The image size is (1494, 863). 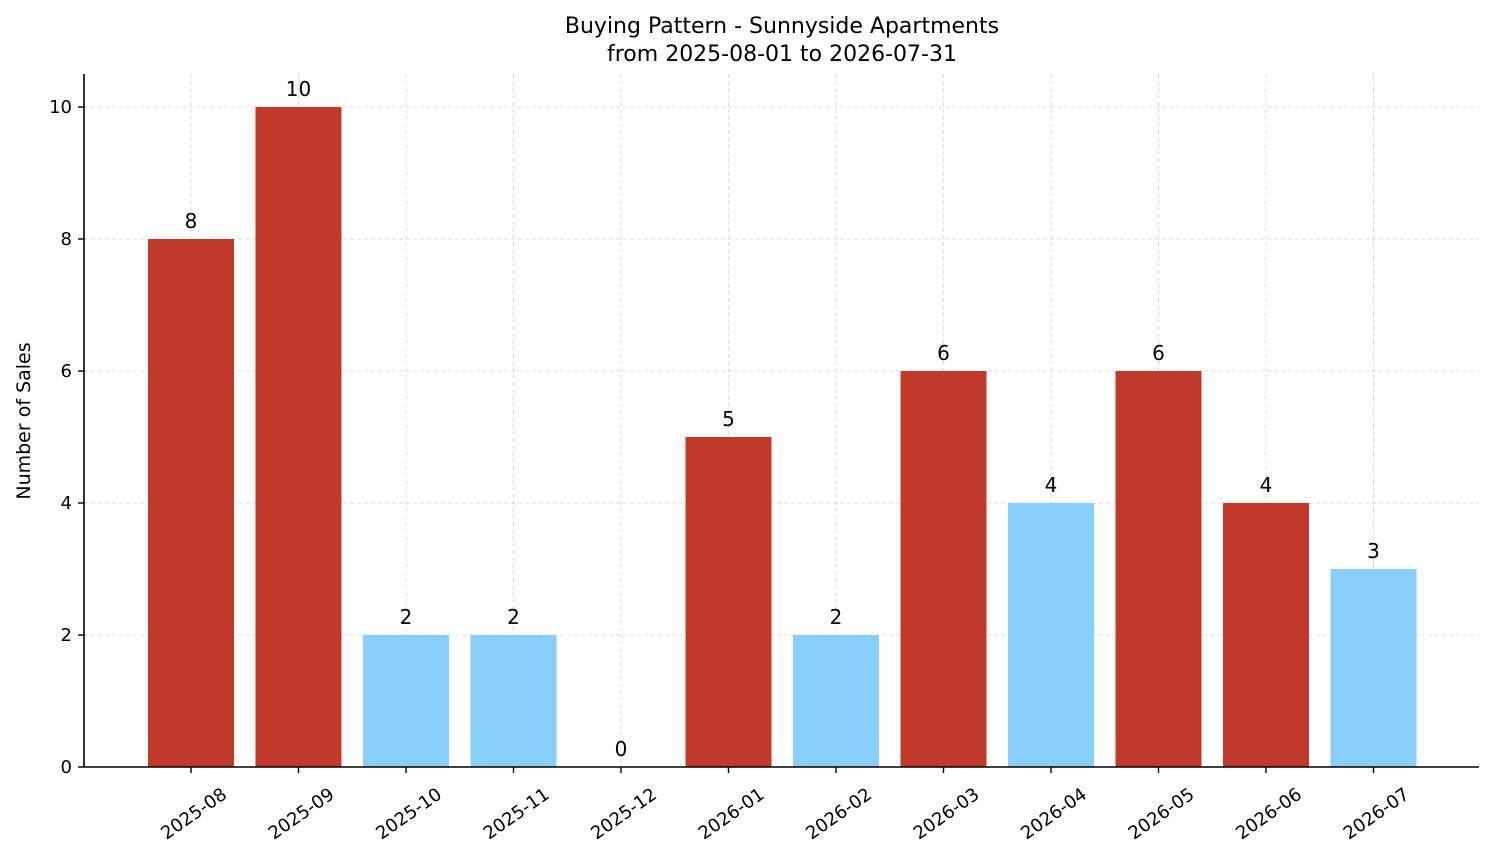 I want to click on data-label-2025-09: 10, so click(x=298, y=89).